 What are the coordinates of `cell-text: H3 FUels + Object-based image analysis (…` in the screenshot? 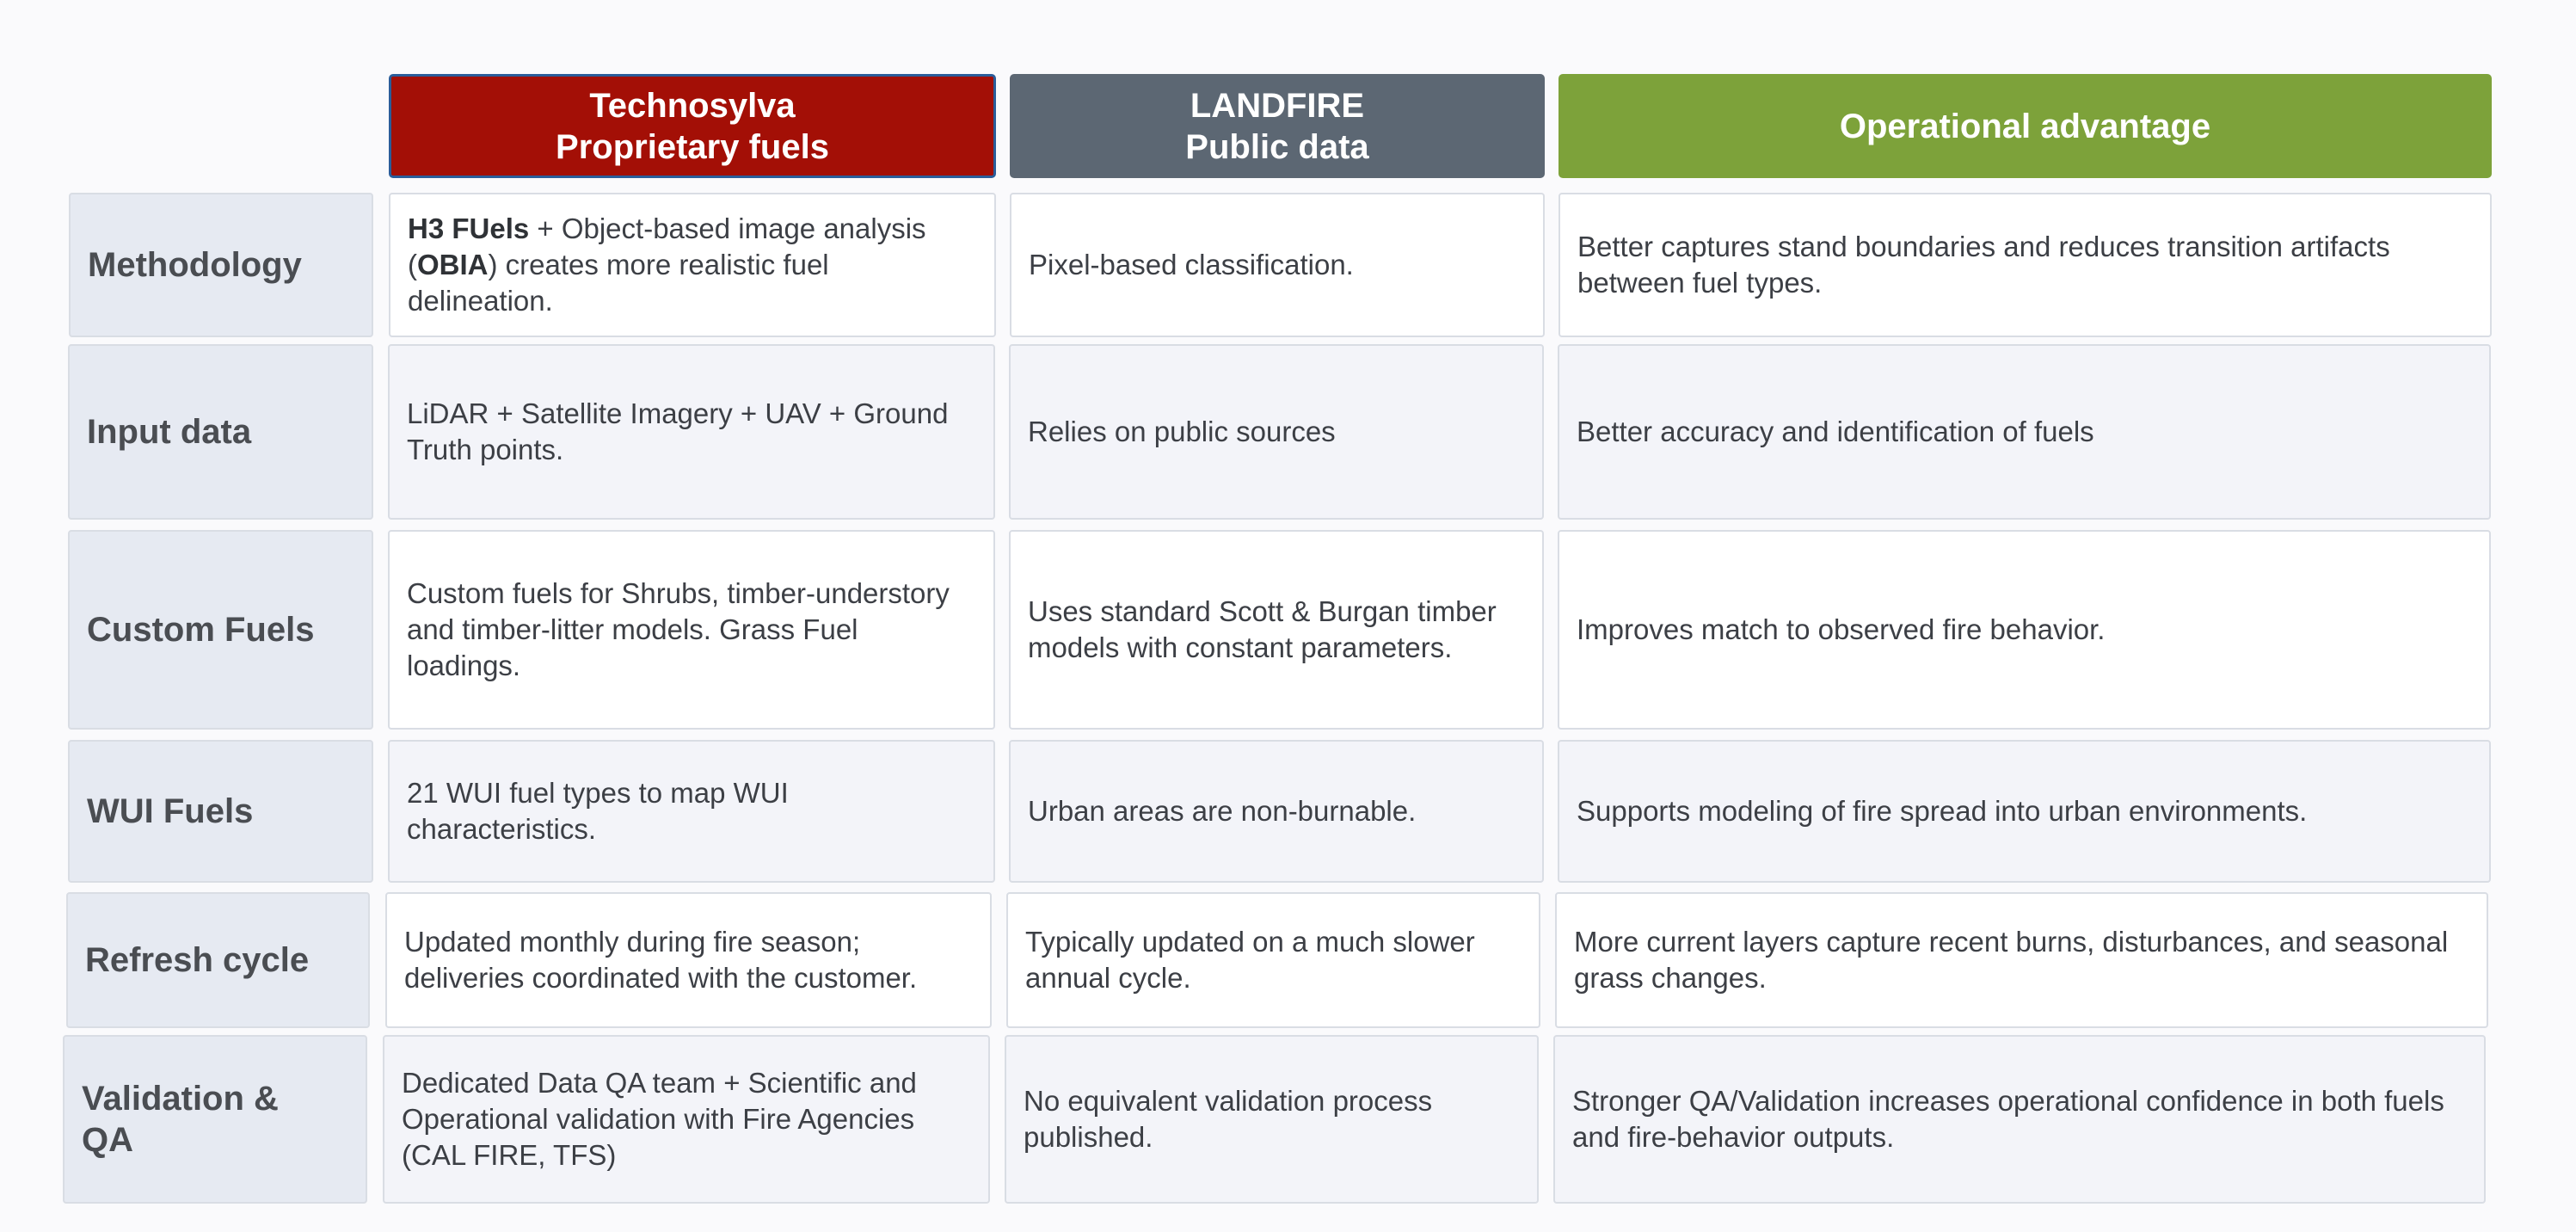 It's located at (692, 265).